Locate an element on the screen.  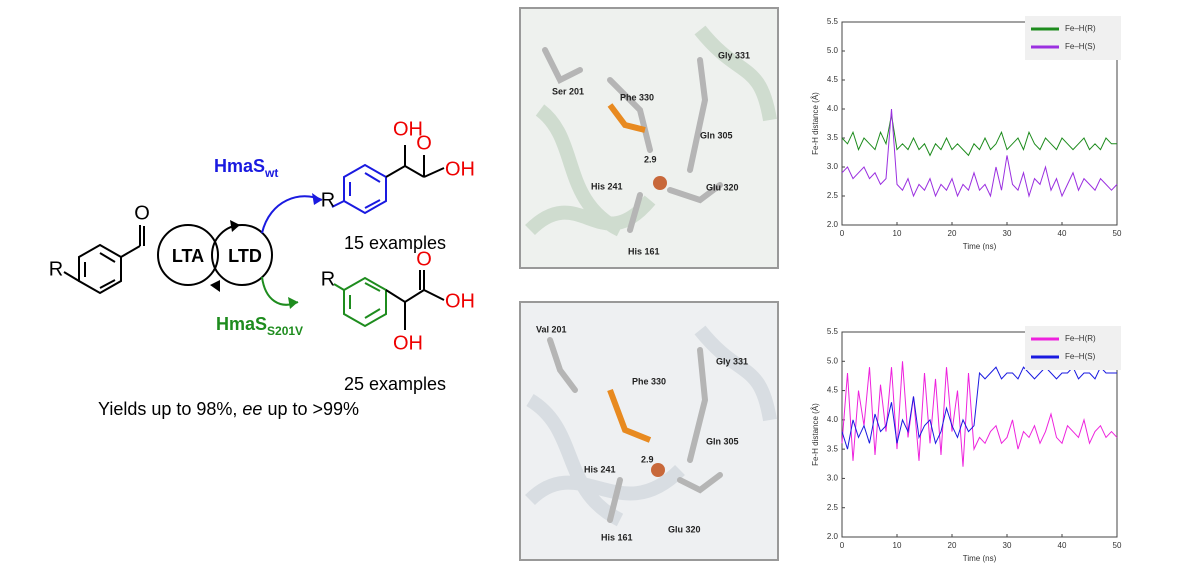
summary: Yields up to 98%, ee up to >99% is located at coordinates (228, 409).